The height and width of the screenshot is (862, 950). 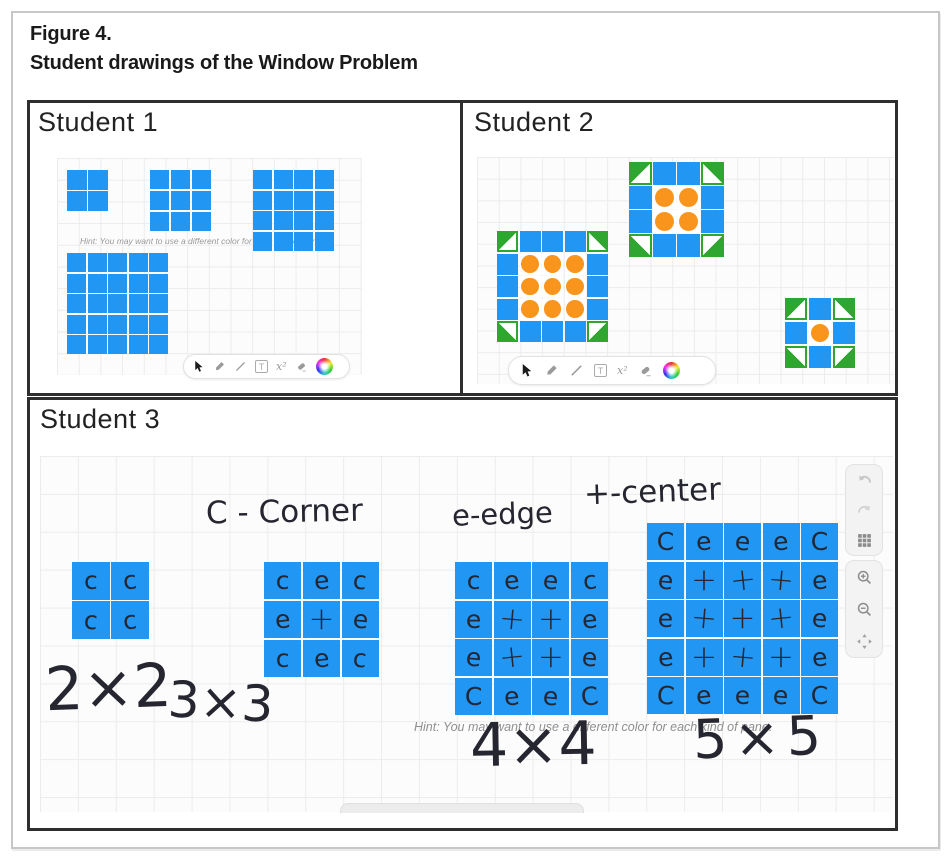 What do you see at coordinates (864, 641) in the screenshot?
I see `move-icon` at bounding box center [864, 641].